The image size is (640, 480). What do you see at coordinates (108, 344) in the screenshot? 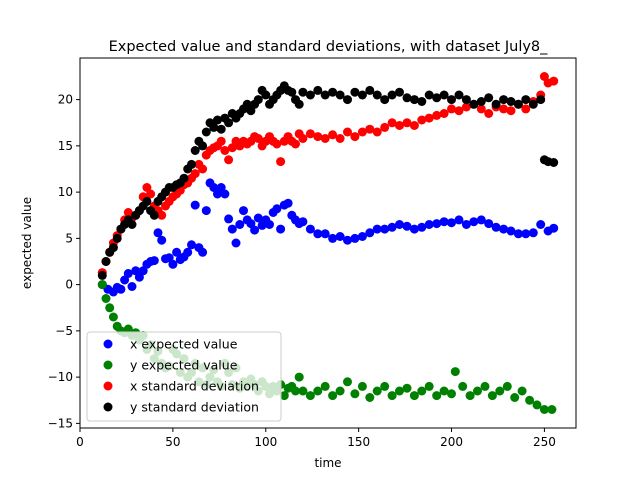
I see `legend-marker-x-expected-value` at bounding box center [108, 344].